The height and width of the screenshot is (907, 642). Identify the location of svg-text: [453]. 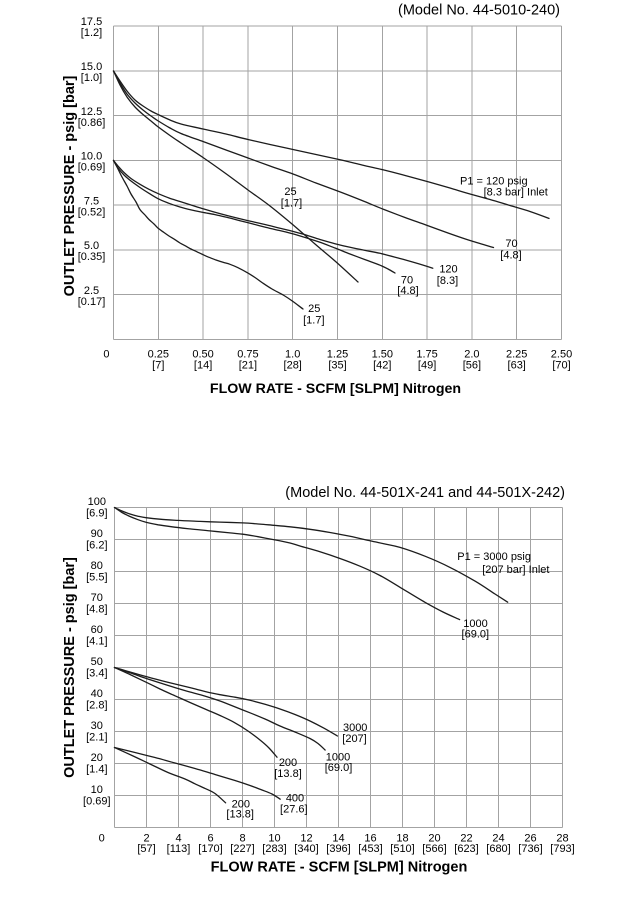
(370, 849).